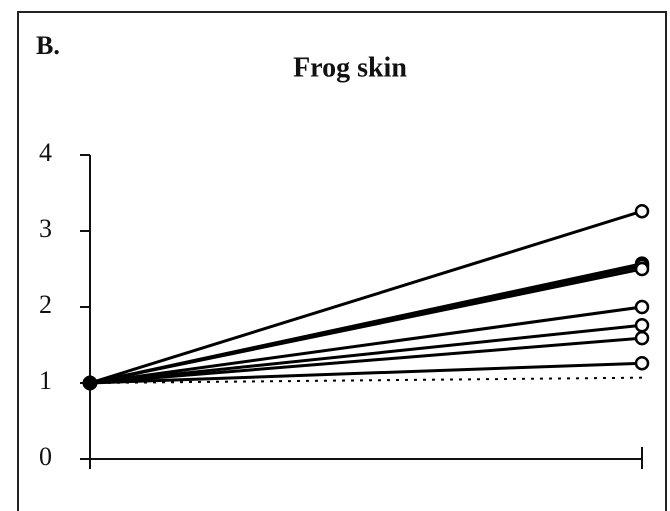  I want to click on y-tick-label: 4, so click(45, 152).